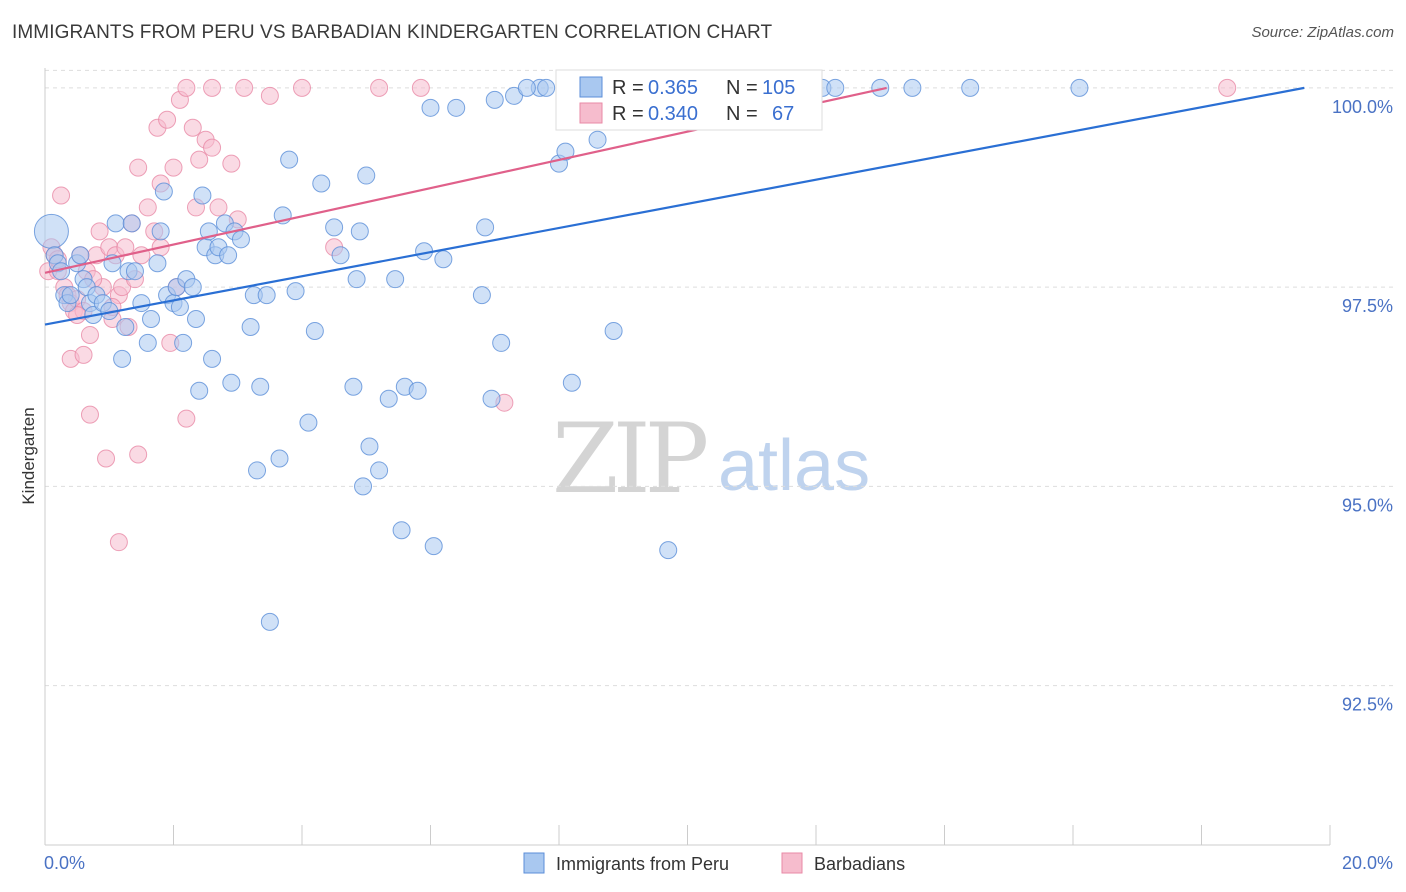  I want to click on bottom-legend-swatch-peru, so click(534, 863).